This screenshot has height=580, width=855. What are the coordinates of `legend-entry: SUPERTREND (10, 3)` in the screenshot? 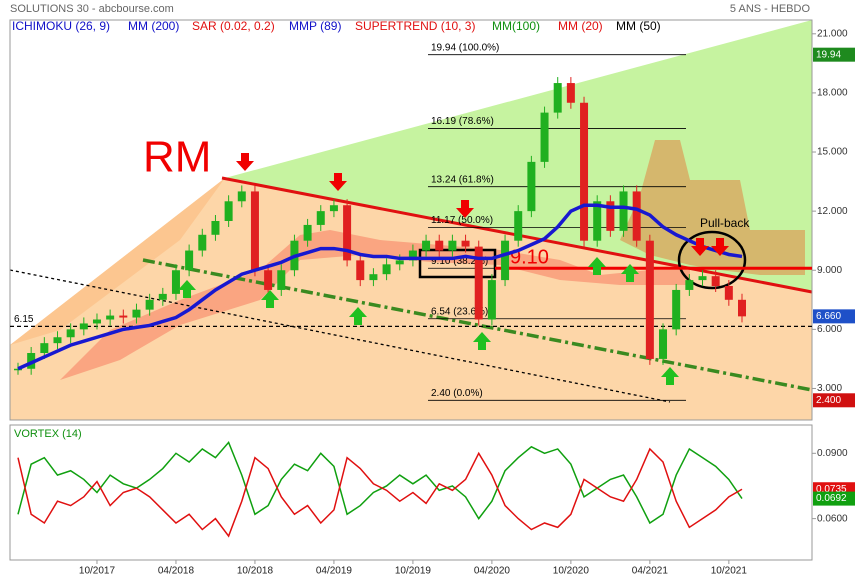 It's located at (415, 26).